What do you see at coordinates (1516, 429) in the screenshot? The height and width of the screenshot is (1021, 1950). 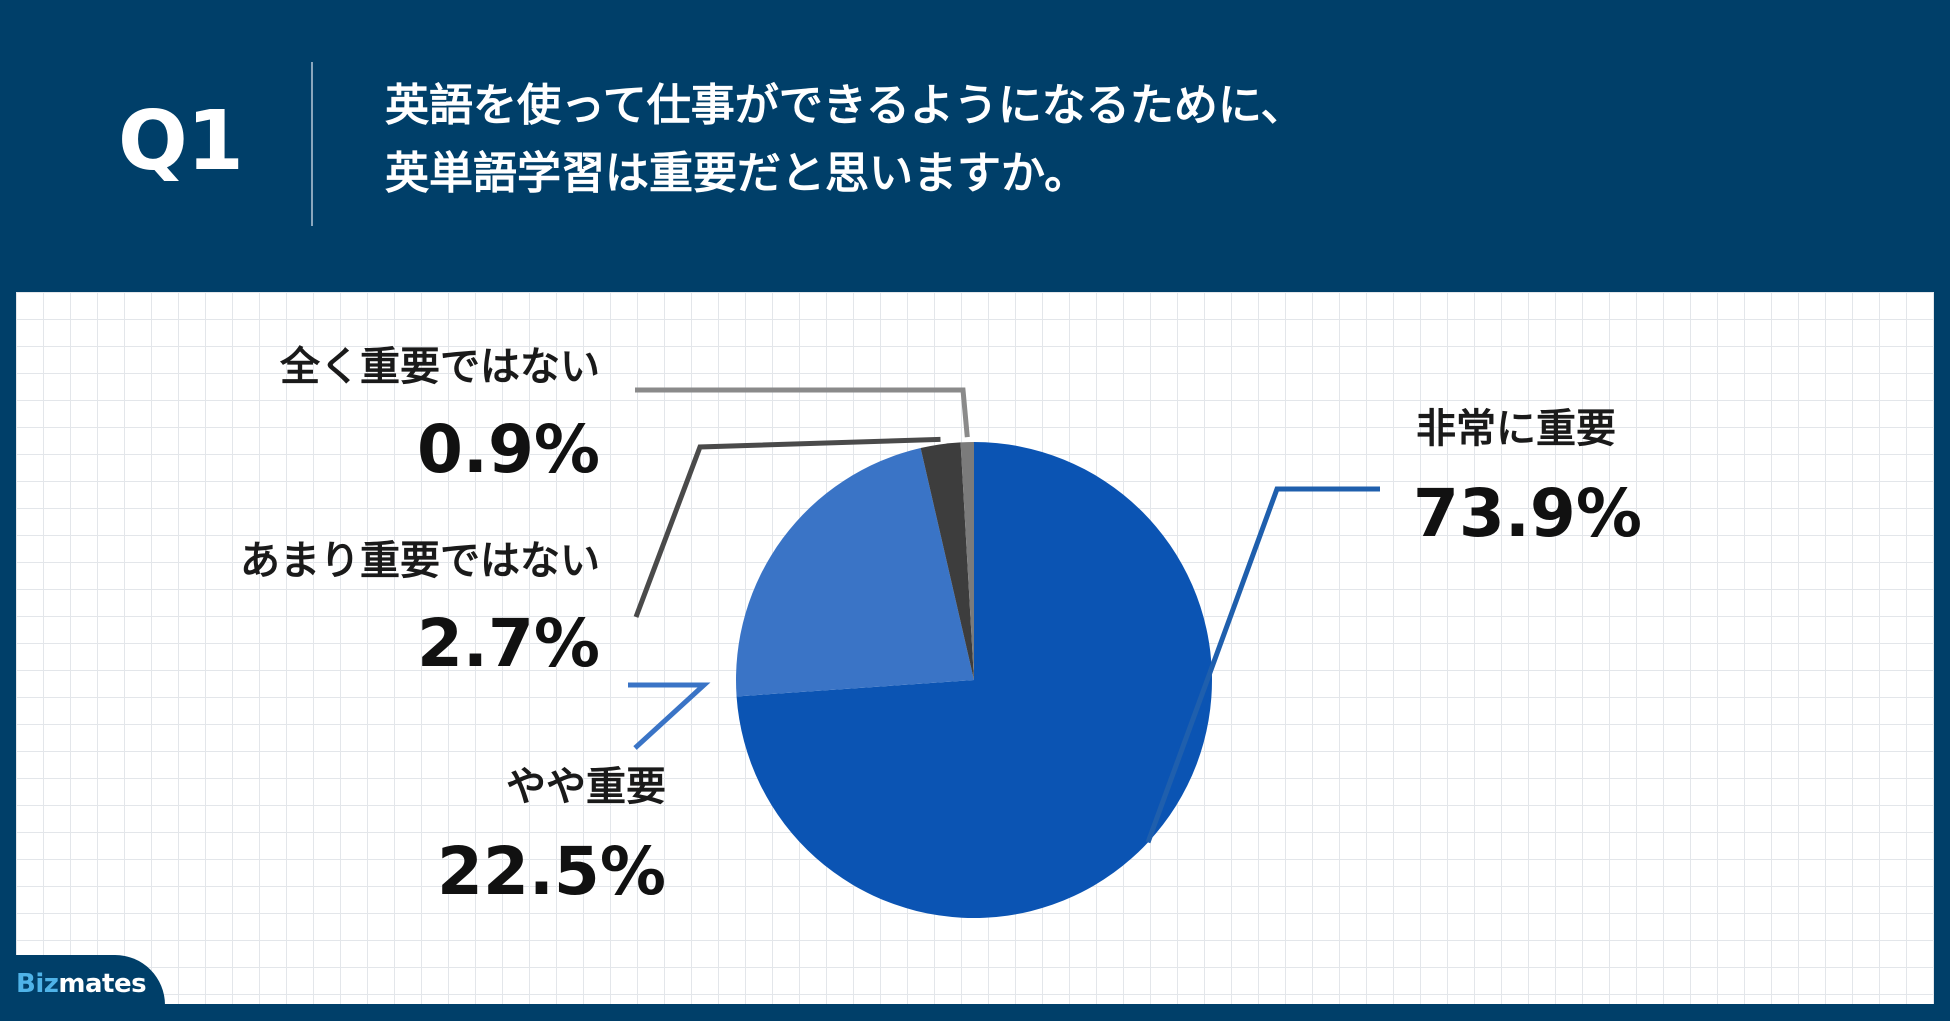 I see `slice-label-very-important: 非常に重要` at bounding box center [1516, 429].